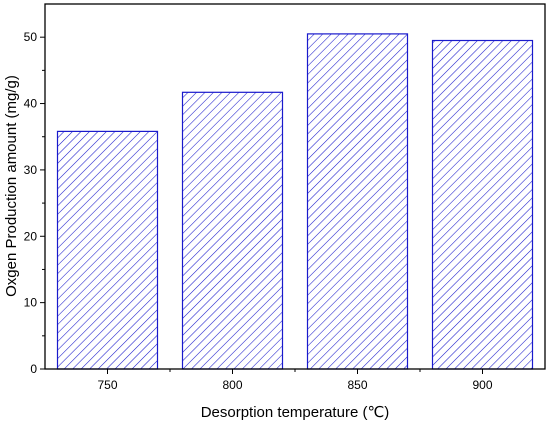 This screenshot has width=550, height=427. Describe the element at coordinates (357, 385) in the screenshot. I see `x-tick-label: 850` at that location.